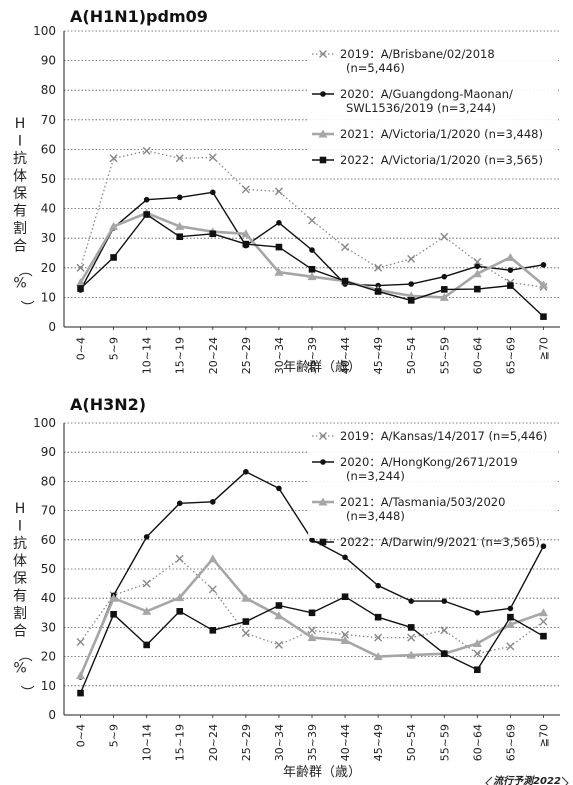 This screenshot has height=785, width=573. I want to click on x-tick-label: 10~14, so click(147, 742).